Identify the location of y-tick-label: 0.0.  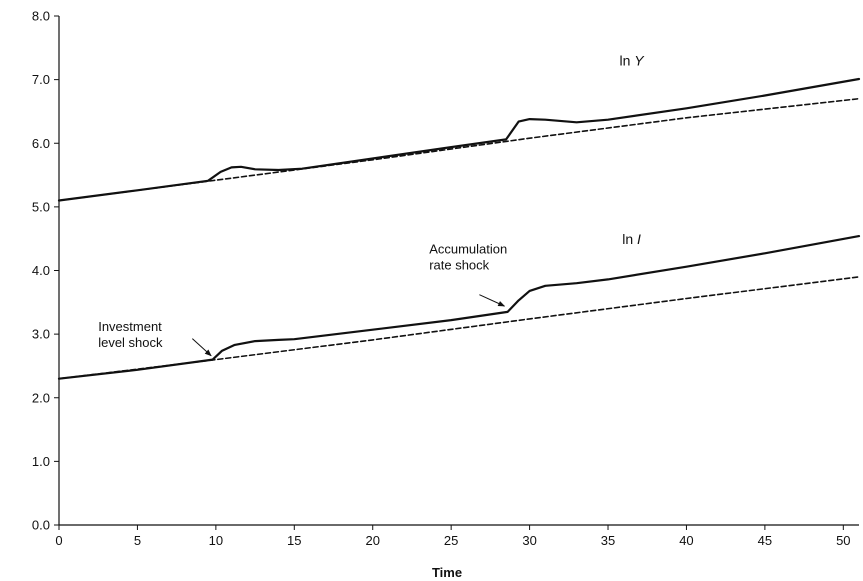
(41, 525).